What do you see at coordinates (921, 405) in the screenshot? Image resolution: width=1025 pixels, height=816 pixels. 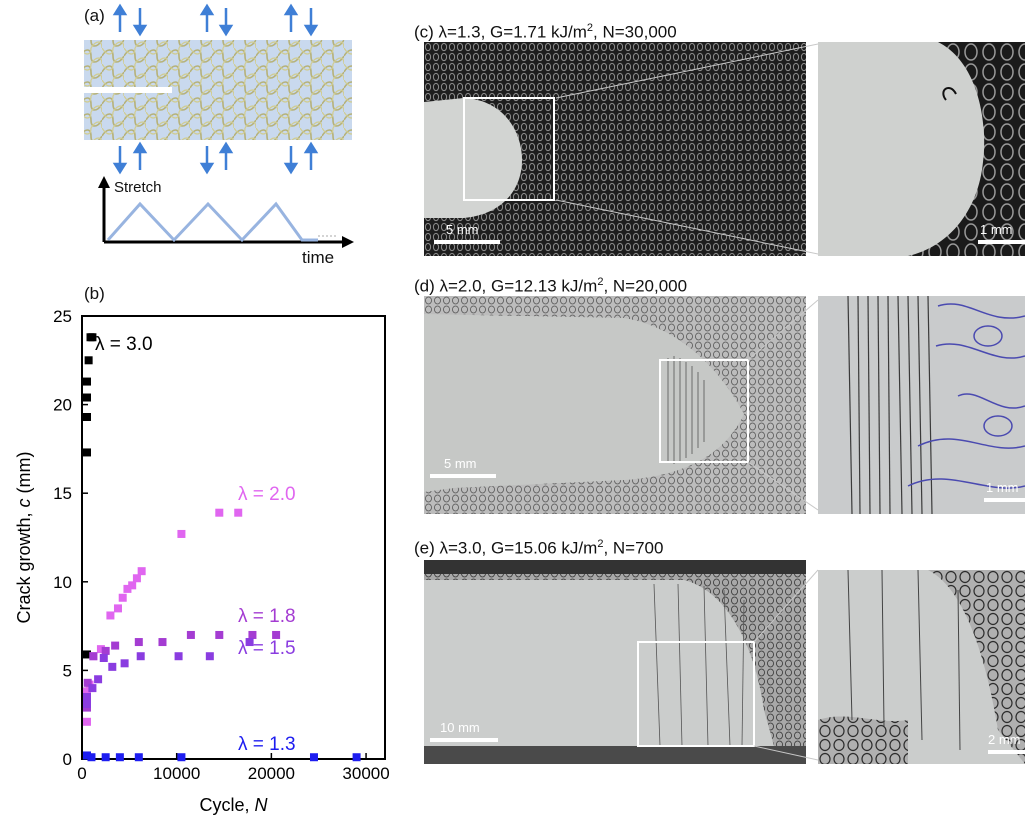 I see `panel-d-zoom: 1 mm` at bounding box center [921, 405].